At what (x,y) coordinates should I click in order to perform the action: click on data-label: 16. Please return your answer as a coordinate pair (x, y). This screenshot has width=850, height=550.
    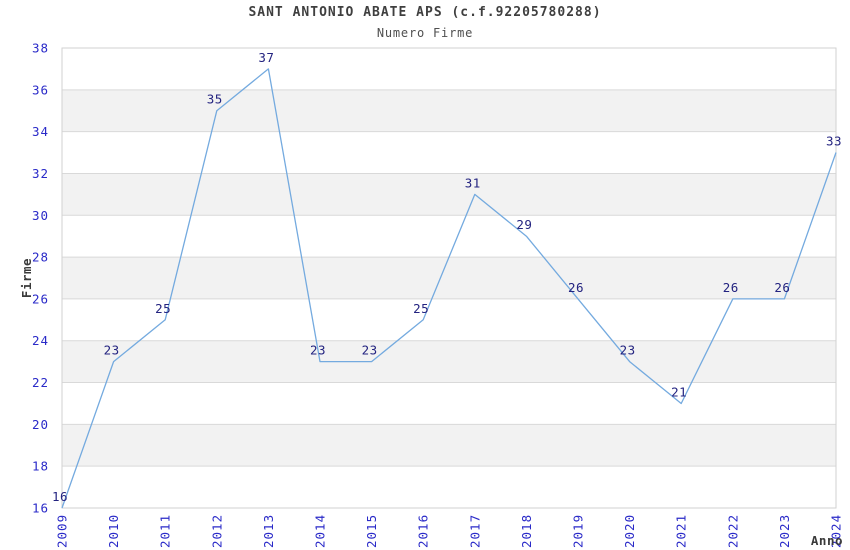
    Looking at the image, I should click on (60, 496).